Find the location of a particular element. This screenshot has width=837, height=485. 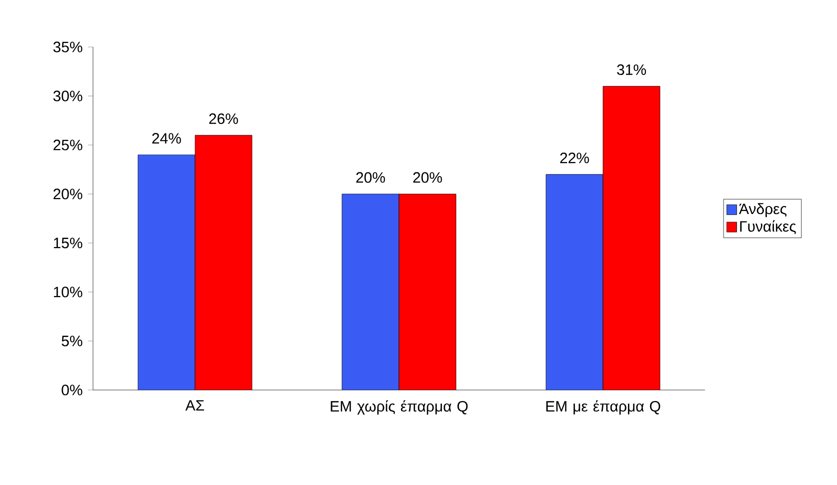

y-tick-label: 20% is located at coordinates (68, 194).